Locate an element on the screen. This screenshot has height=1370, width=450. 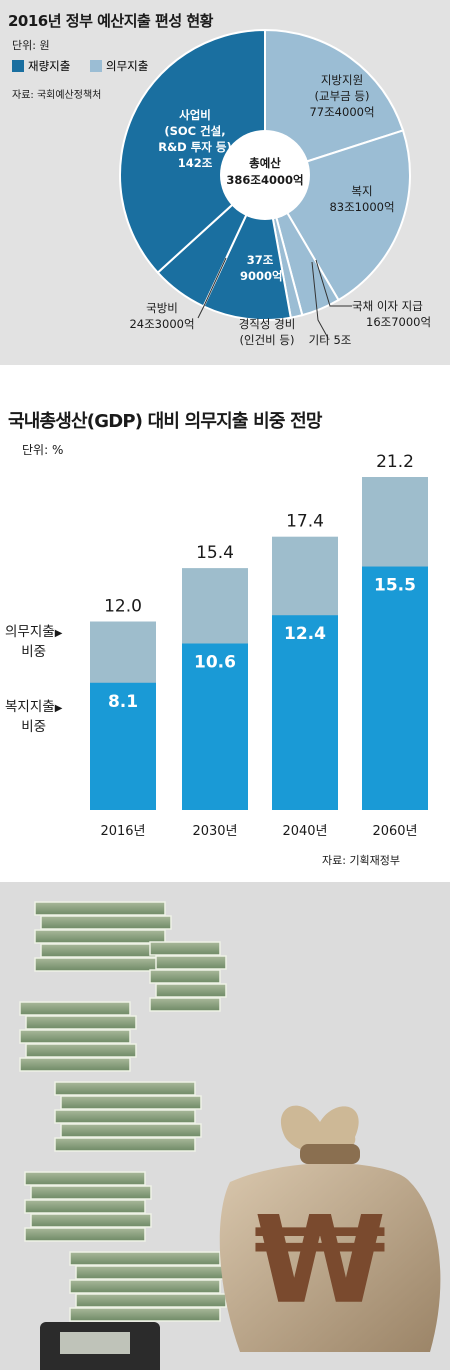
slice-name-business-2: (SOC 건설, is located at coordinates (195, 131).